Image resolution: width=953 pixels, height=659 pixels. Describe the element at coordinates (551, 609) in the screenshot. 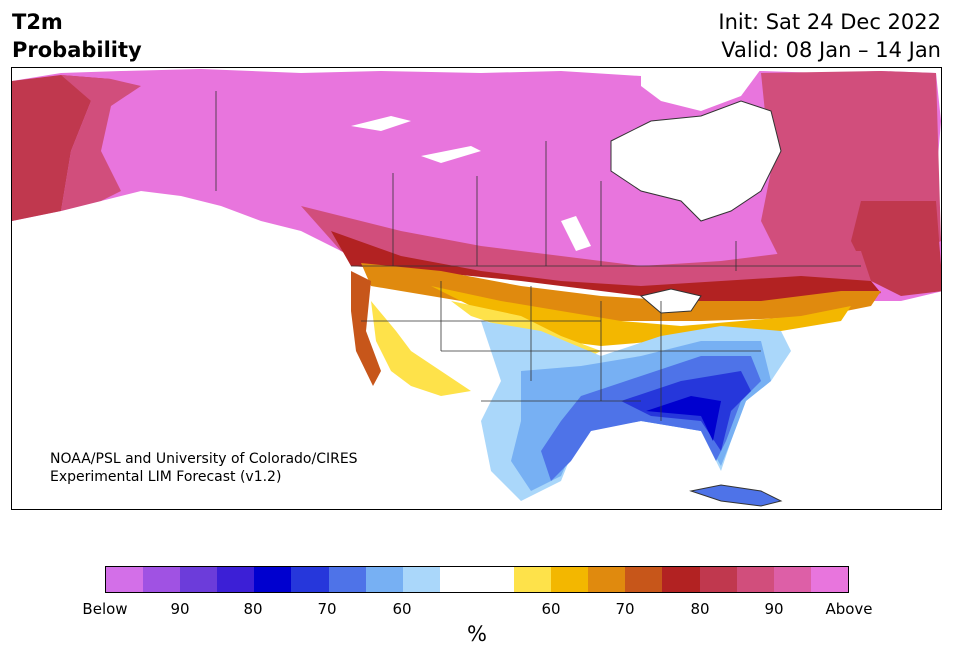

I see `legend-label-60-warm: 60` at that location.